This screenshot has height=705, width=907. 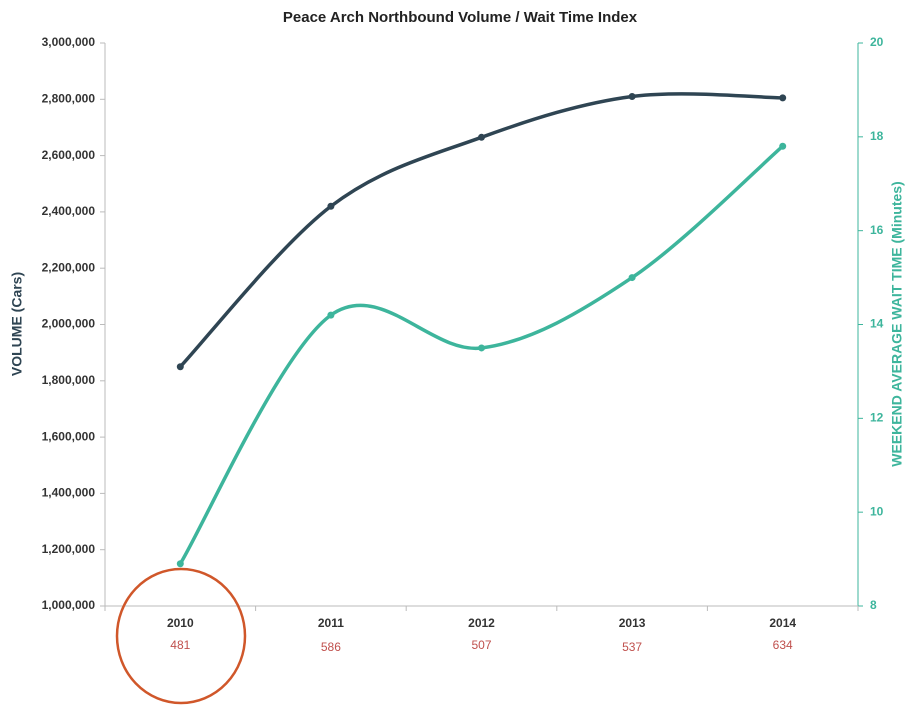 I want to click on category-count: 537, so click(x=632, y=647).